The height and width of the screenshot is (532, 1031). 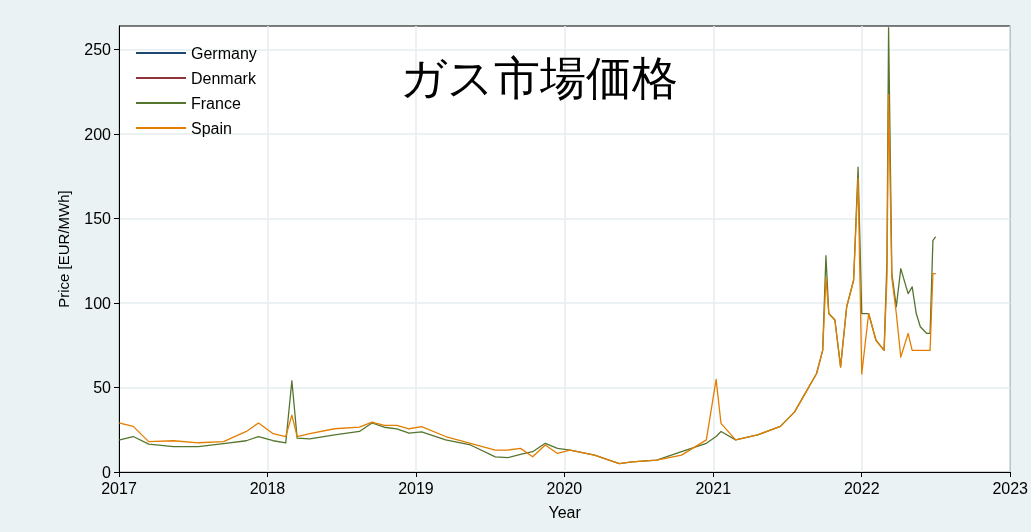 What do you see at coordinates (416, 488) in the screenshot?
I see `x-tick-label: 2019` at bounding box center [416, 488].